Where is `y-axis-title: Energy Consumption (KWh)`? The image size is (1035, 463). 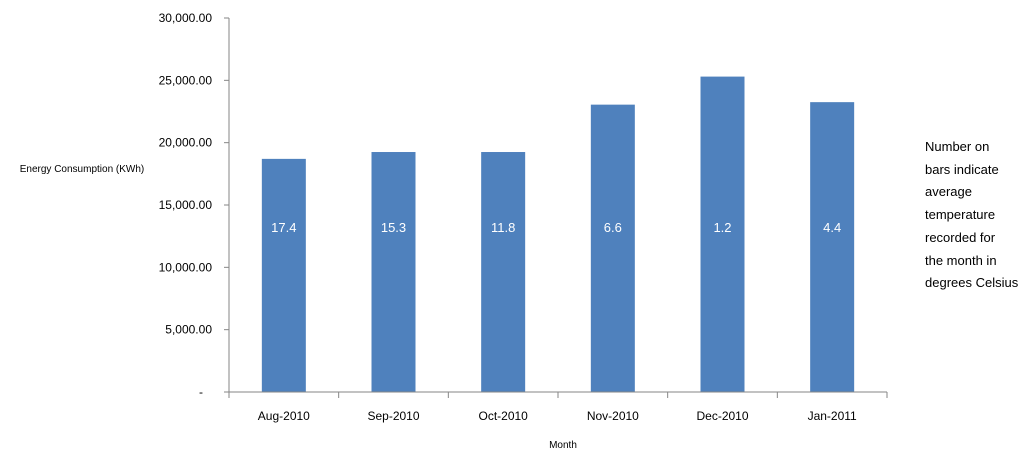
y-axis-title: Energy Consumption (KWh) is located at coordinates (82, 169).